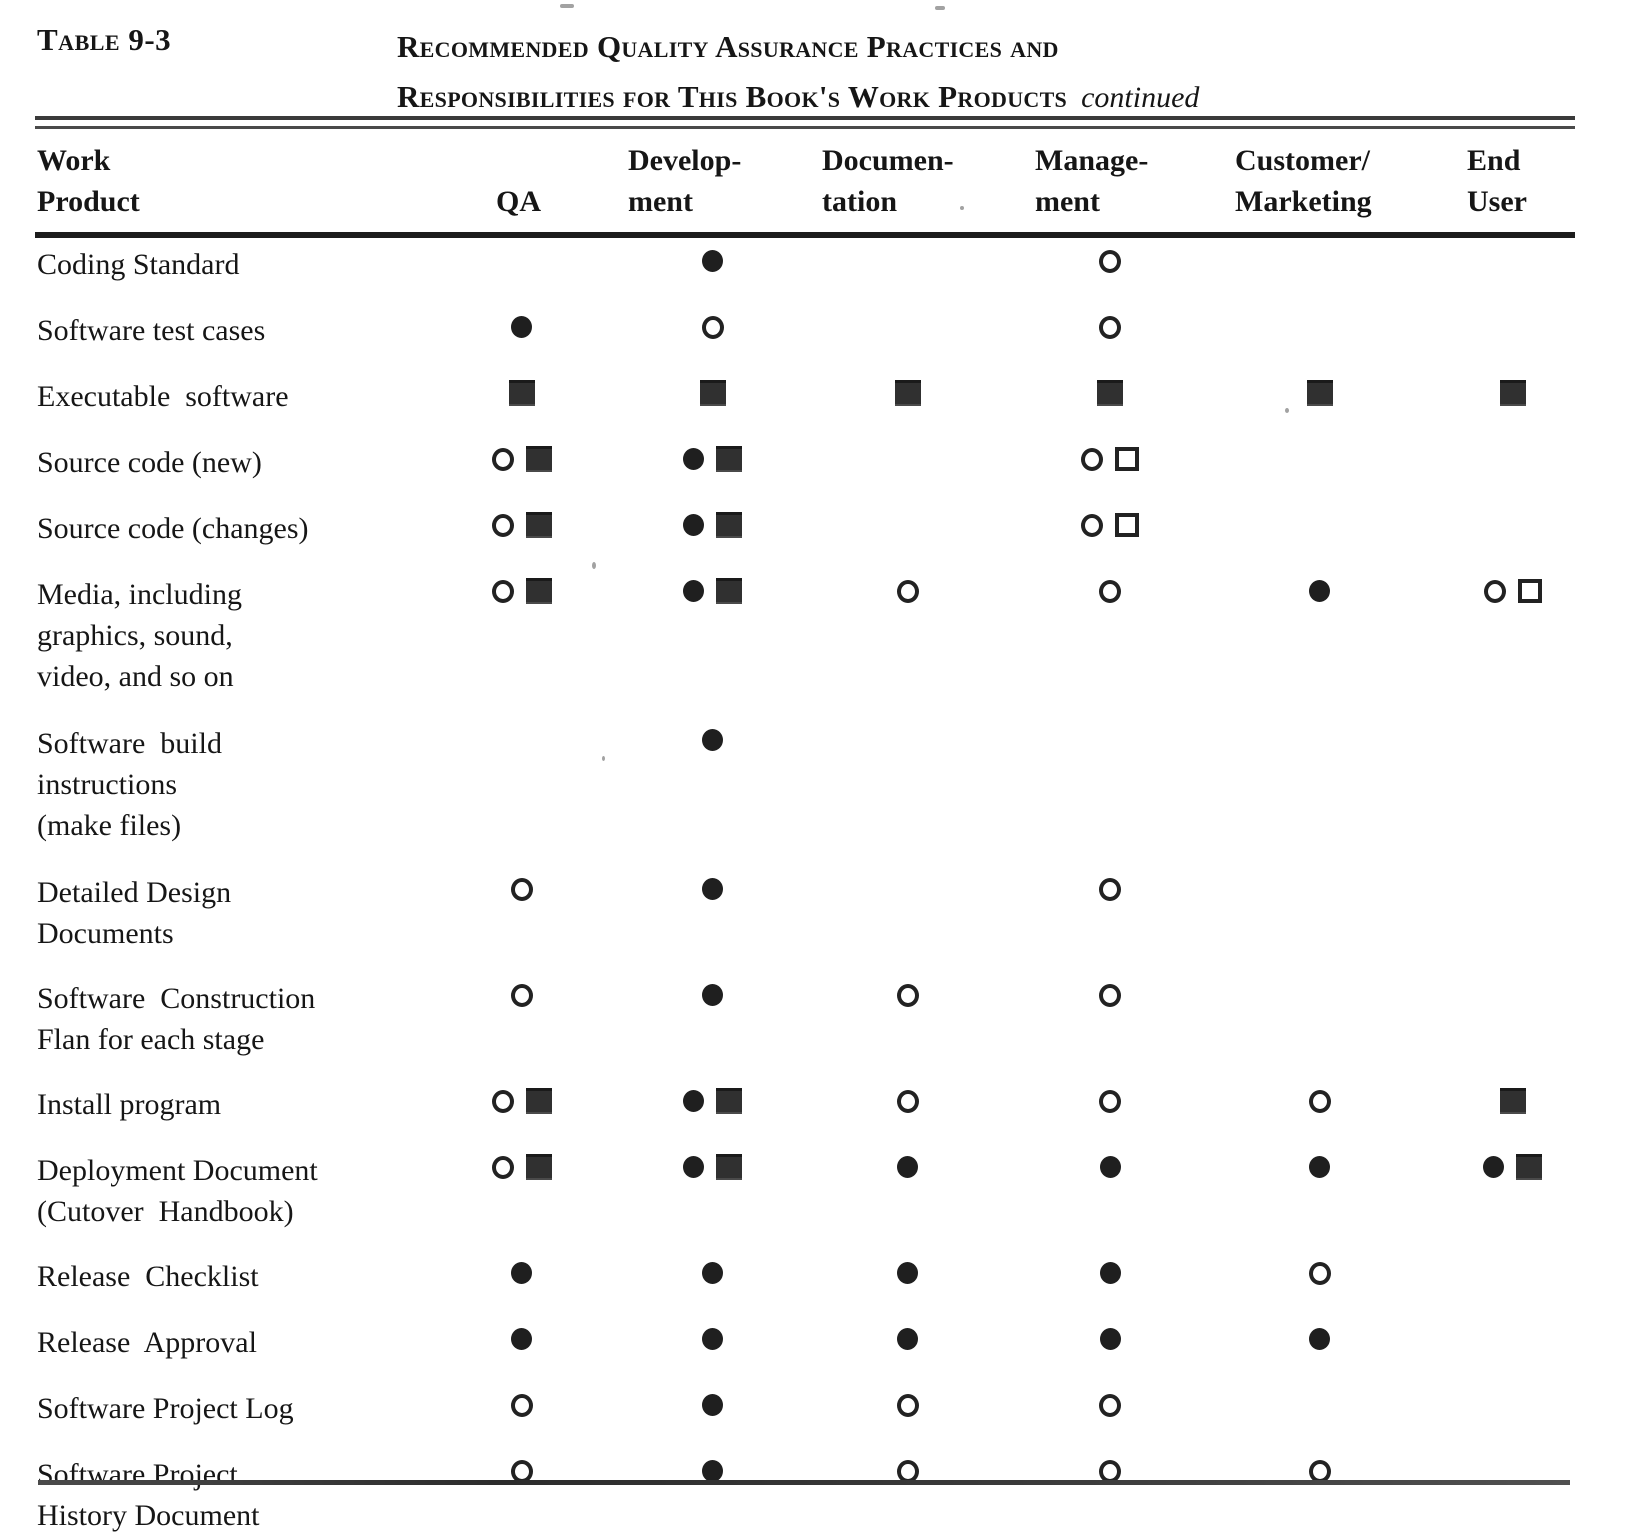  What do you see at coordinates (805, 919) in the screenshot?
I see `table-row: Detailed Design Documents` at bounding box center [805, 919].